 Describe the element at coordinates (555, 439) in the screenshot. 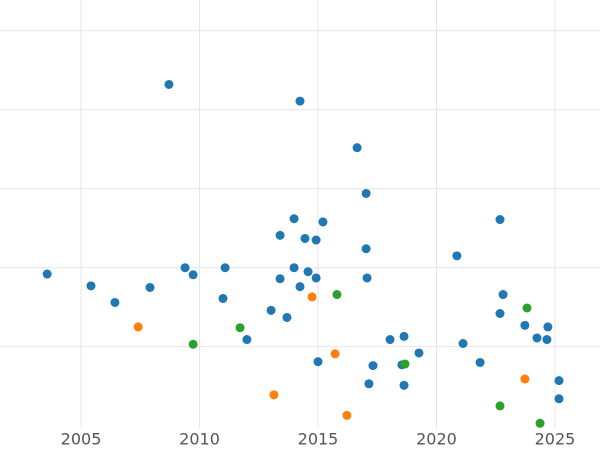

I see `x-tick-label: 2025` at that location.